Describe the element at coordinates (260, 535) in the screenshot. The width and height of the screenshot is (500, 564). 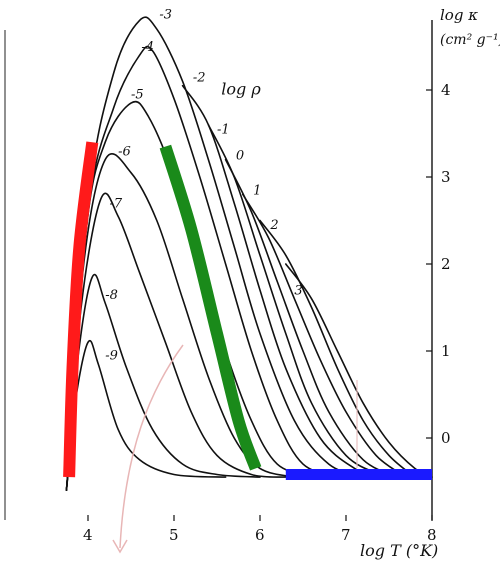
I see `x-tick-label: 6` at that location.